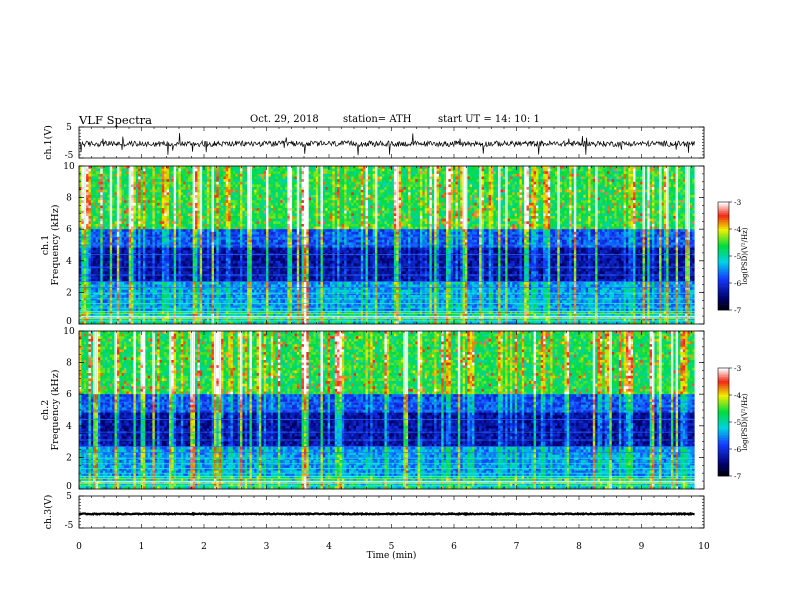 This screenshot has height=612, width=792. What do you see at coordinates (454, 547) in the screenshot?
I see `x-tick-label: 6` at bounding box center [454, 547].